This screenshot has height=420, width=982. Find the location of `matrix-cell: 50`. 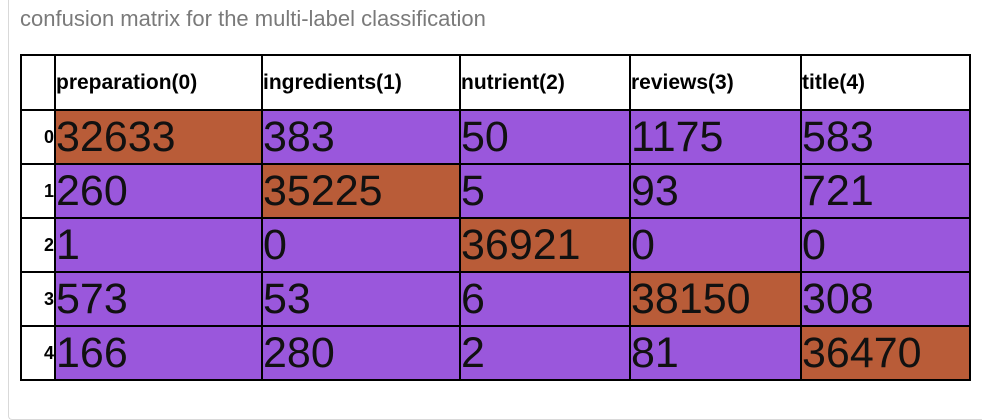

matrix-cell: 50 is located at coordinates (545, 137).